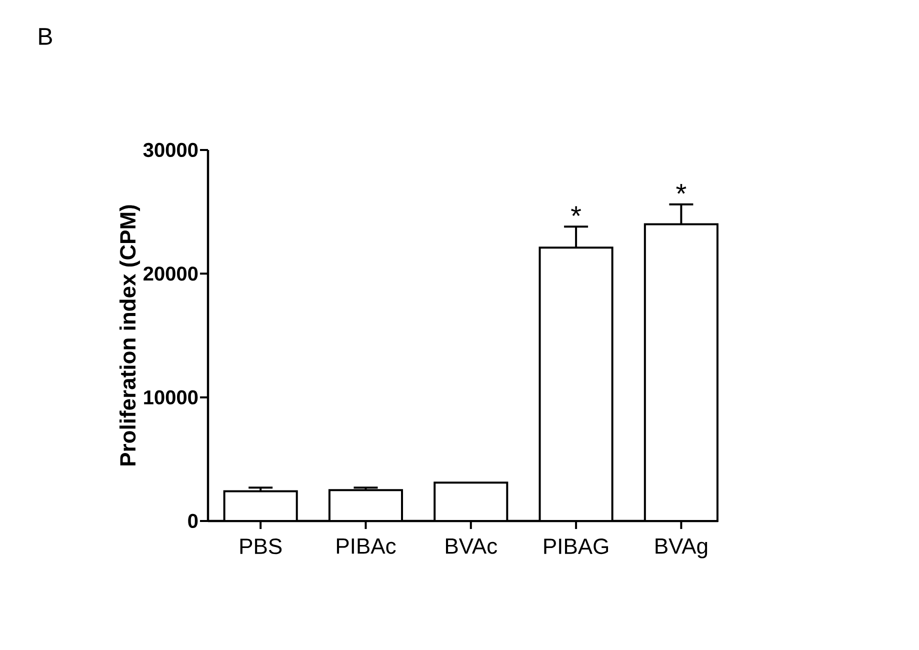 The image size is (919, 650). What do you see at coordinates (576, 546) in the screenshot?
I see `x-tick-label: PIBAG` at bounding box center [576, 546].